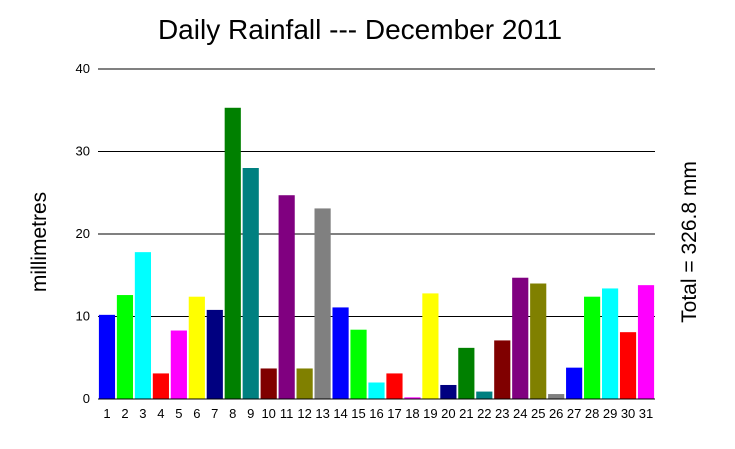 The image size is (735, 449). Describe the element at coordinates (160, 413) in the screenshot. I see `x-tick-label: 4` at that location.